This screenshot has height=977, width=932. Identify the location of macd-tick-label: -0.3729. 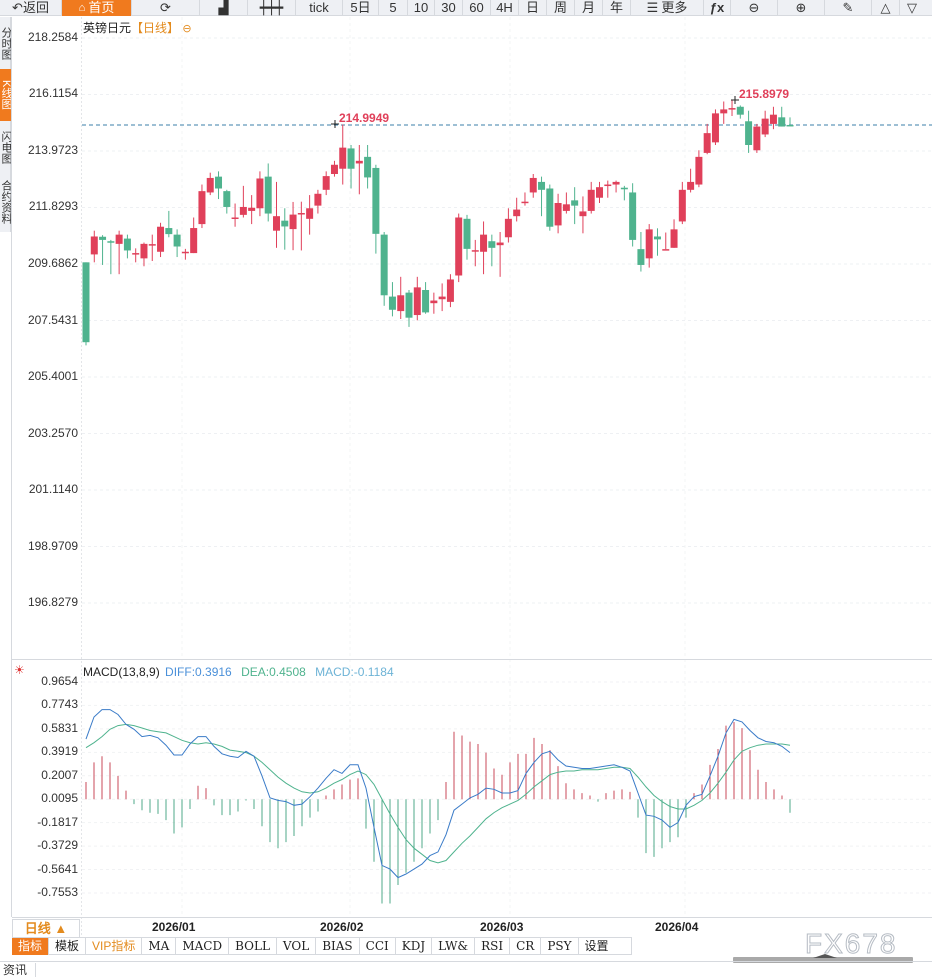
(57, 845).